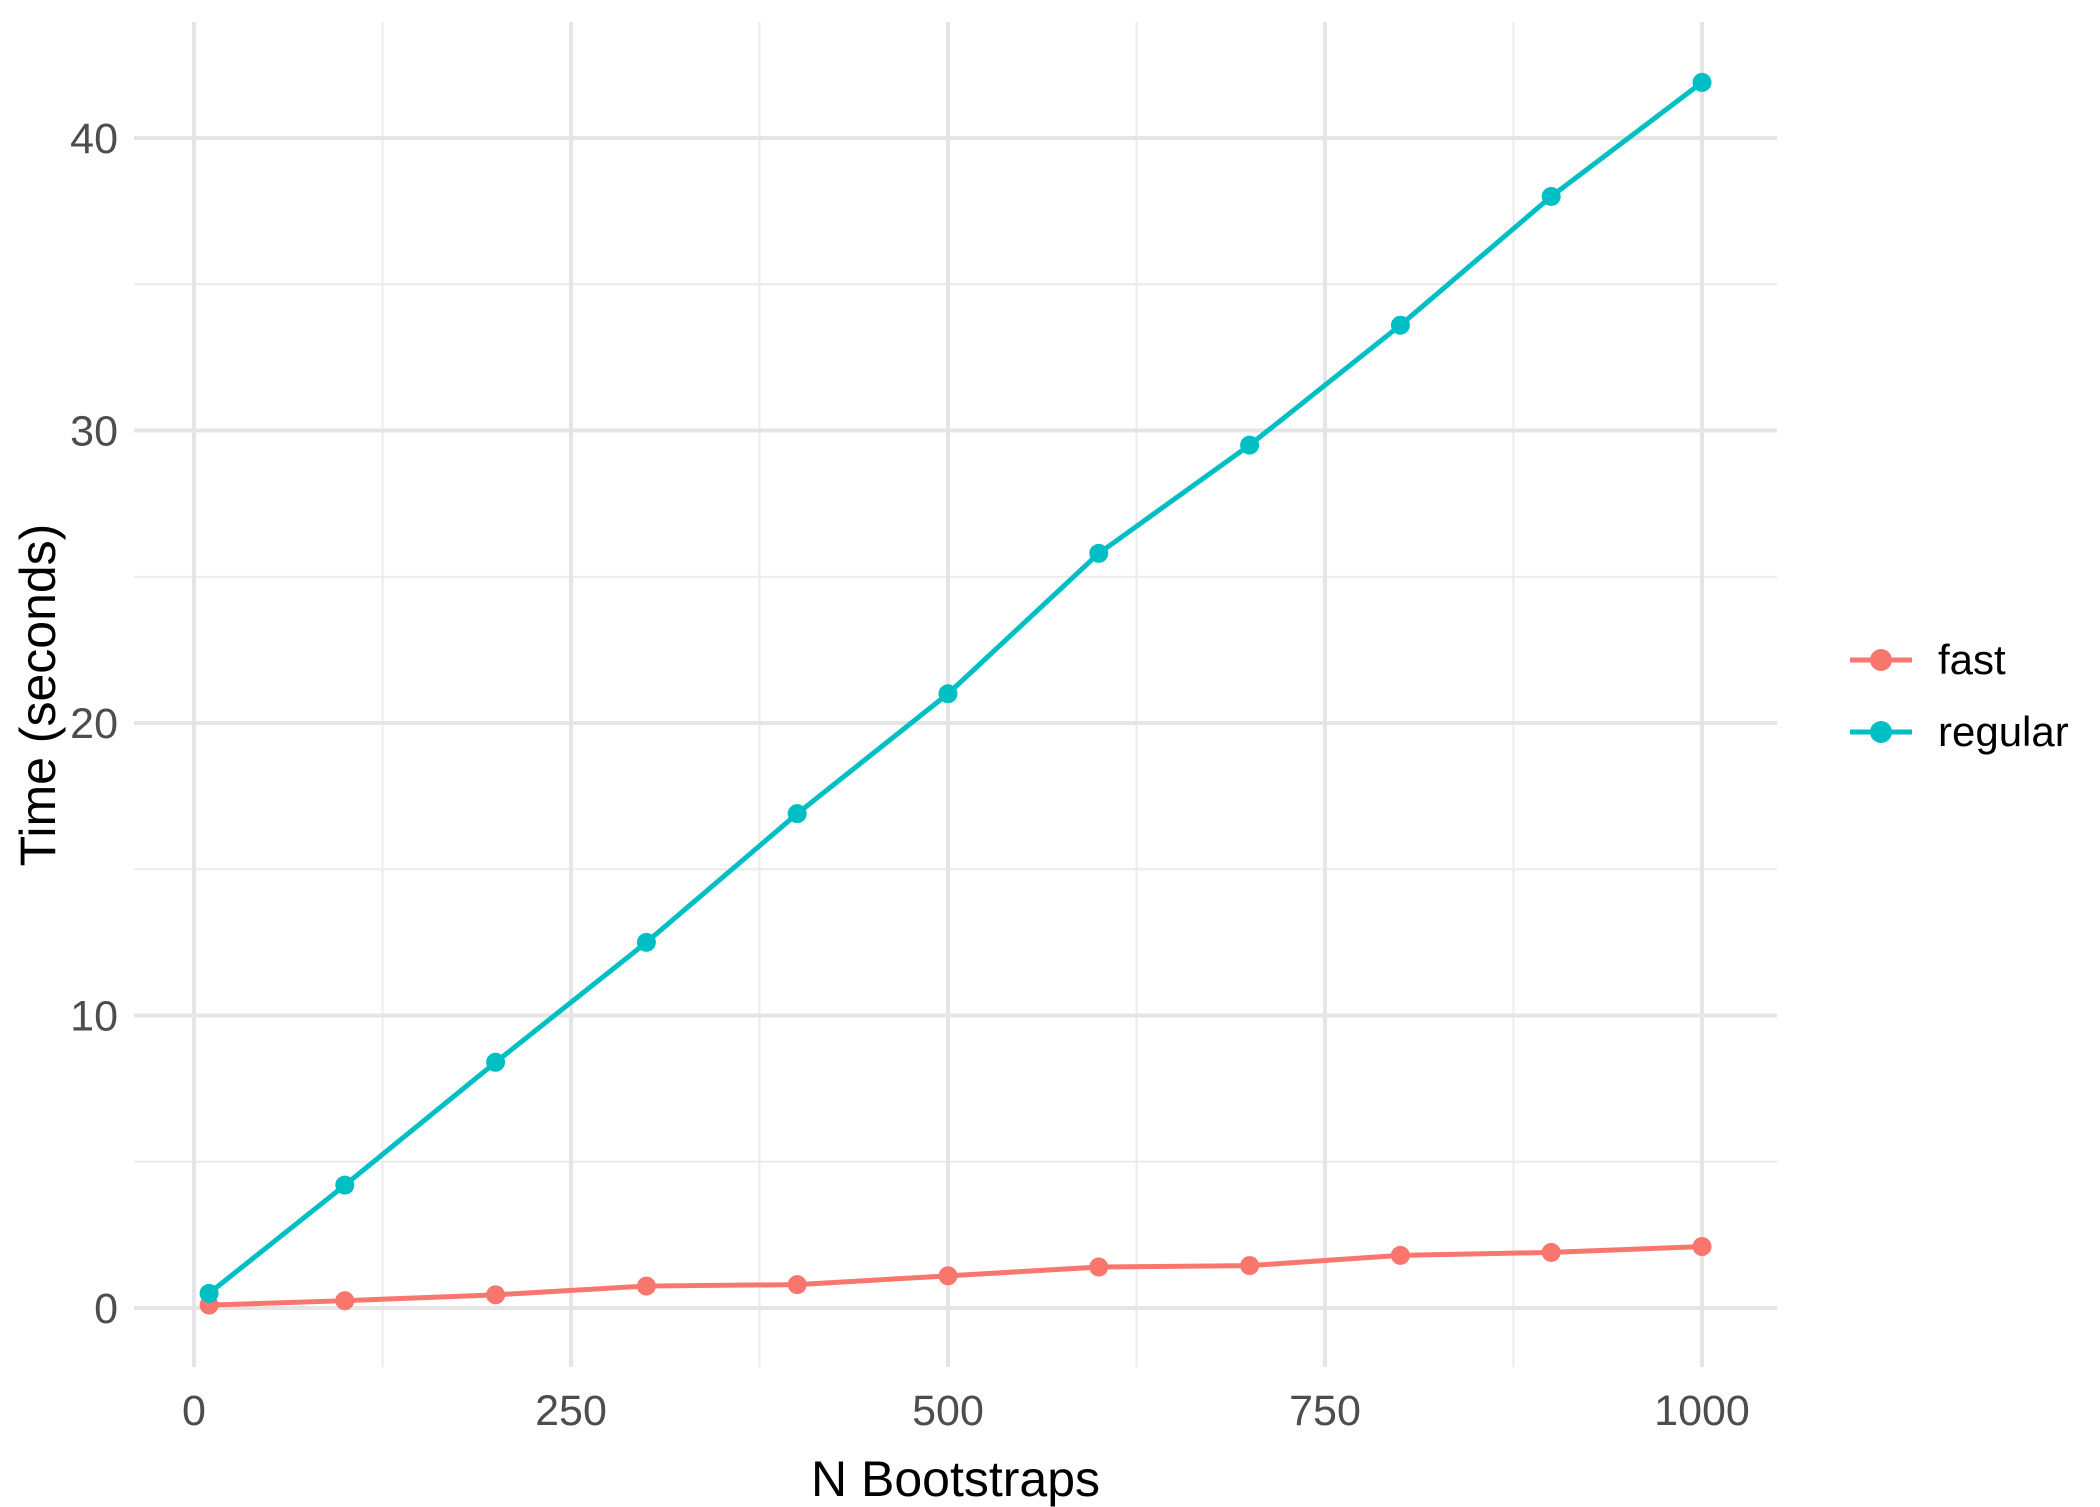  What do you see at coordinates (1325, 1411) in the screenshot?
I see `x-tick-label: 750` at bounding box center [1325, 1411].